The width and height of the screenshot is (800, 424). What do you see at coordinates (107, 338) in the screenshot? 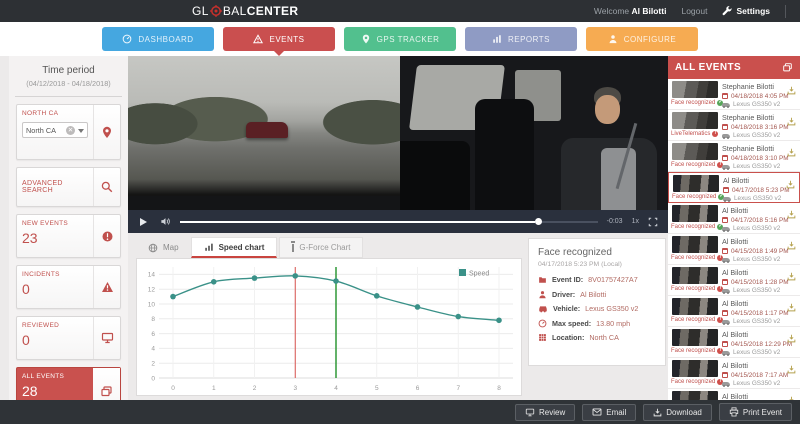
I see `reviewed-icon` at bounding box center [107, 338].